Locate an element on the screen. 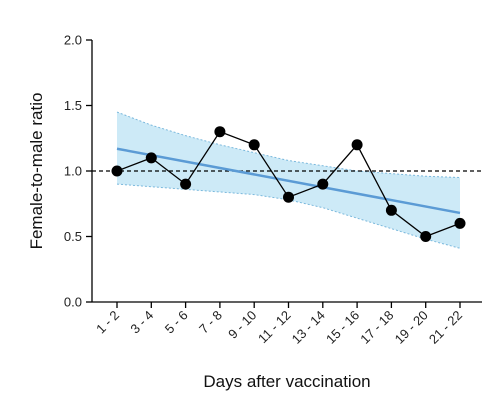 The image size is (500, 413). x-tick-label: 7 - 8 is located at coordinates (210, 322).